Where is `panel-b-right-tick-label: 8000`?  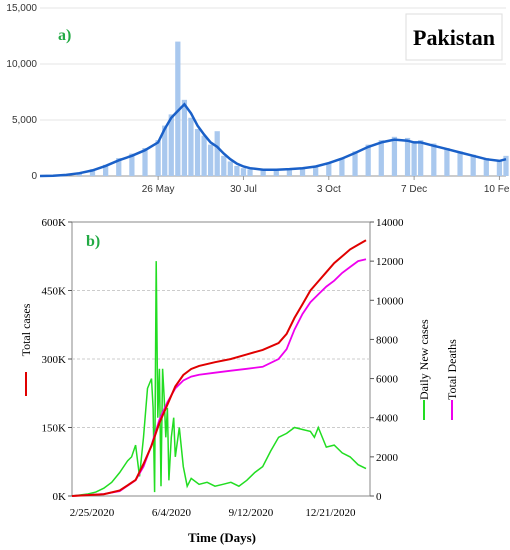 panel-b-right-tick-label: 8000 is located at coordinates (387, 340).